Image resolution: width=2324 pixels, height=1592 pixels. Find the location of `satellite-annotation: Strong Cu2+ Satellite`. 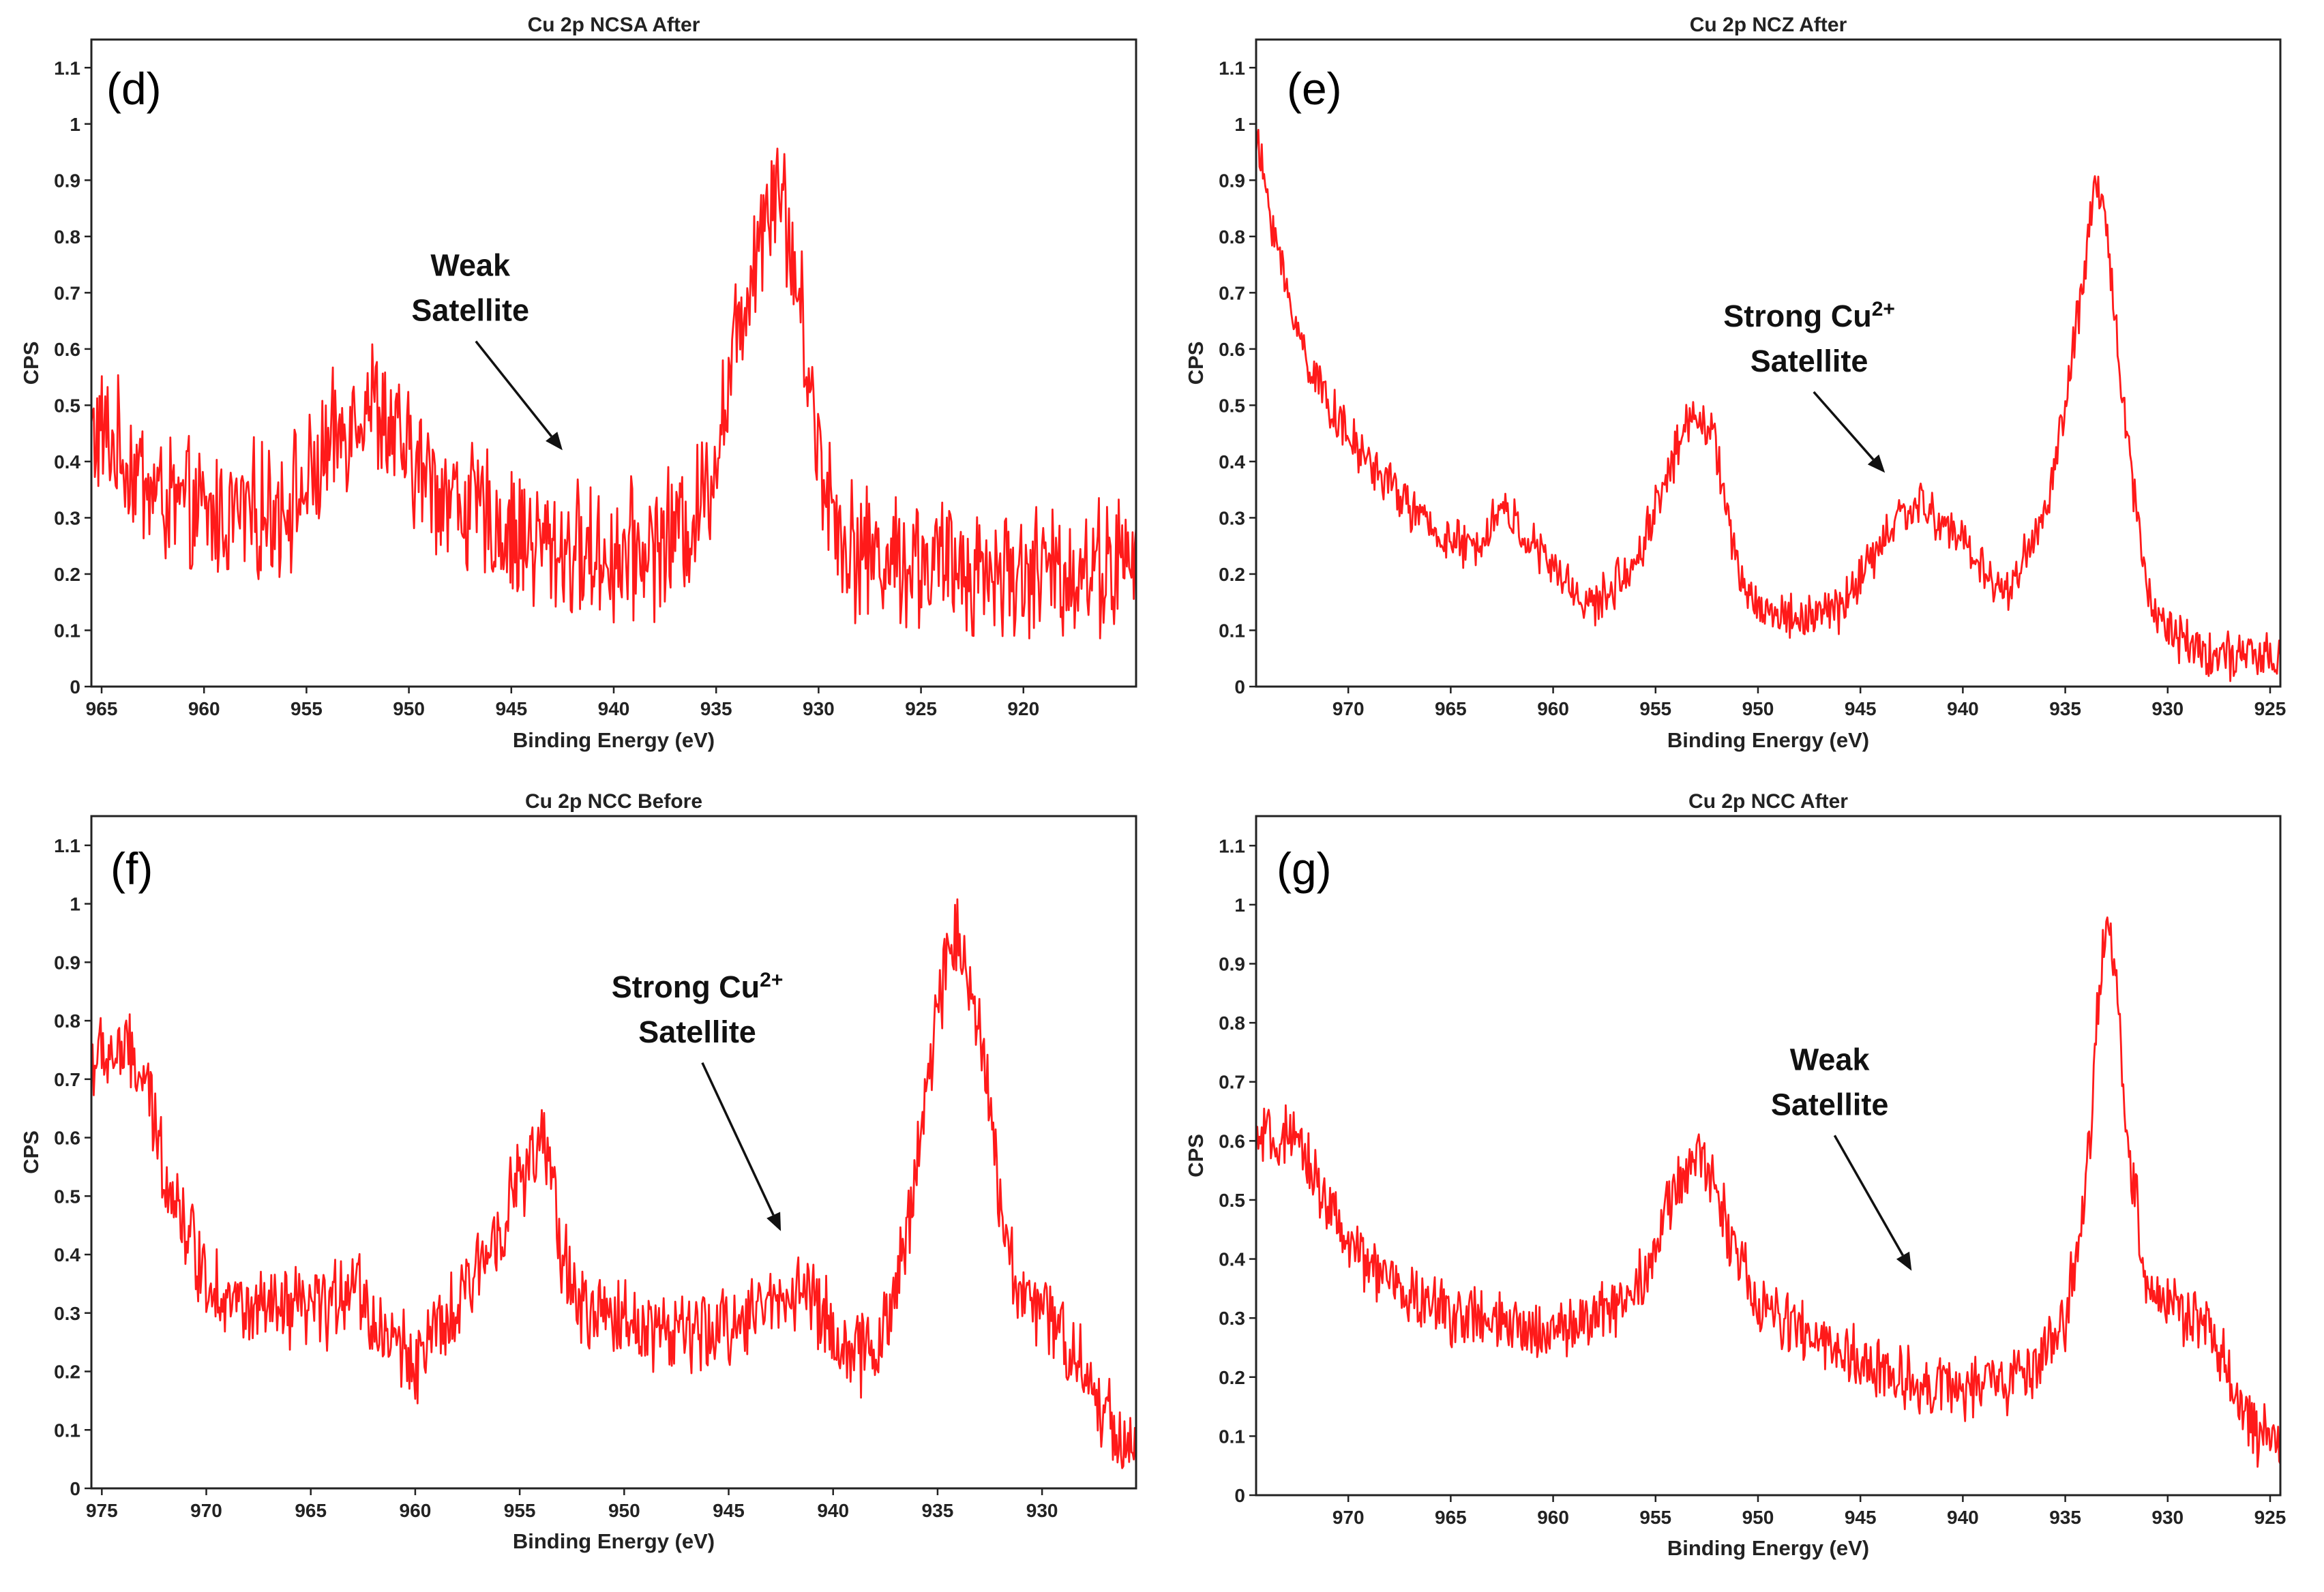

satellite-annotation: Strong Cu2+ Satellite is located at coordinates (698, 1100).